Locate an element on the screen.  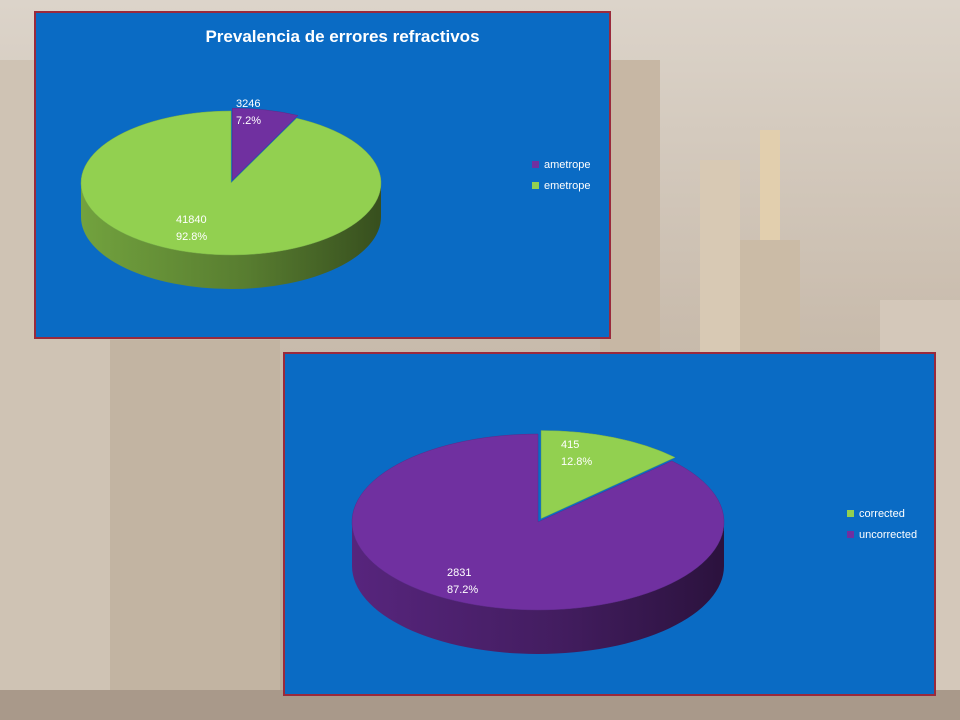
pie-chart-correction: 415 12.8% 2831 87.2% is located at coordinates (538, 542).